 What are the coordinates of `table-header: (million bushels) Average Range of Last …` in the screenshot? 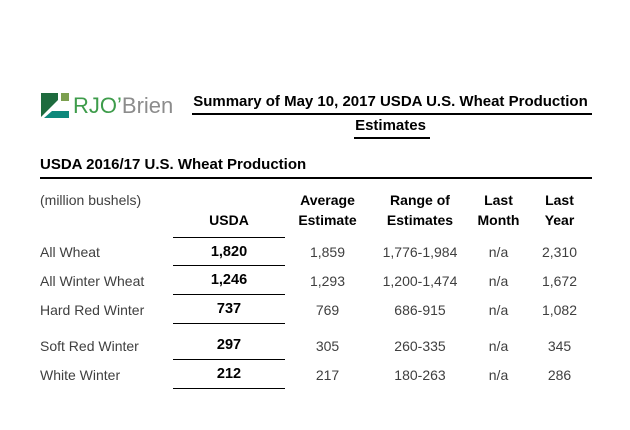 It's located at (316, 210).